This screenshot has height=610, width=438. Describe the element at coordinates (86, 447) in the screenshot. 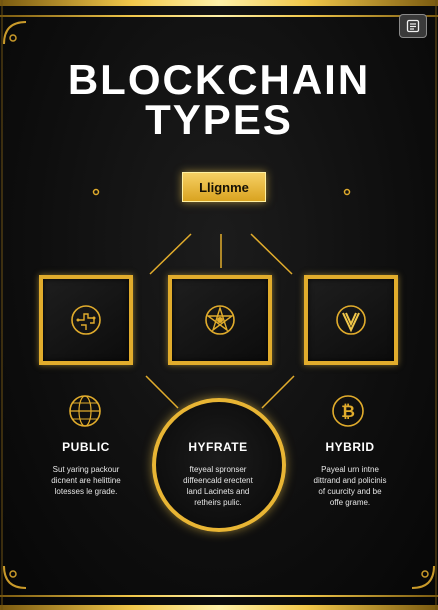

I see `column-heading: PUBLIC` at that location.